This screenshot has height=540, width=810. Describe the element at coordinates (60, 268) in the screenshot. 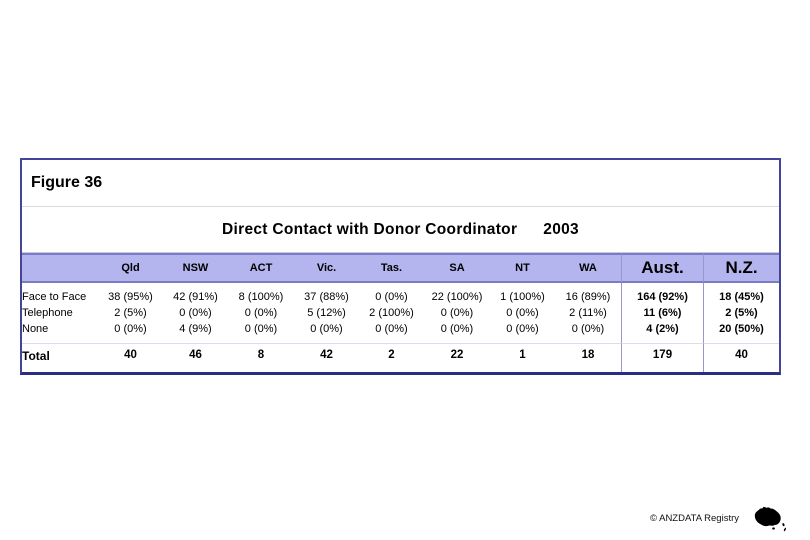

I see `column-header-spacer` at that location.